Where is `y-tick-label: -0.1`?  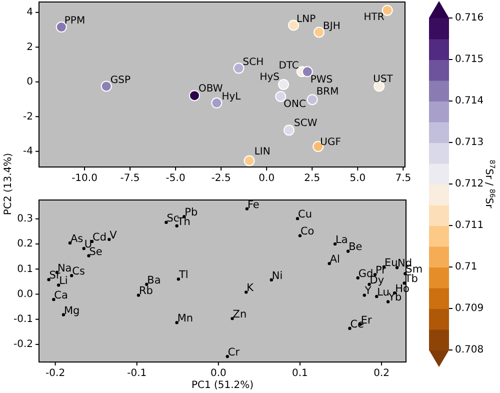
y-tick-label: -0.1 is located at coordinates (23, 320).